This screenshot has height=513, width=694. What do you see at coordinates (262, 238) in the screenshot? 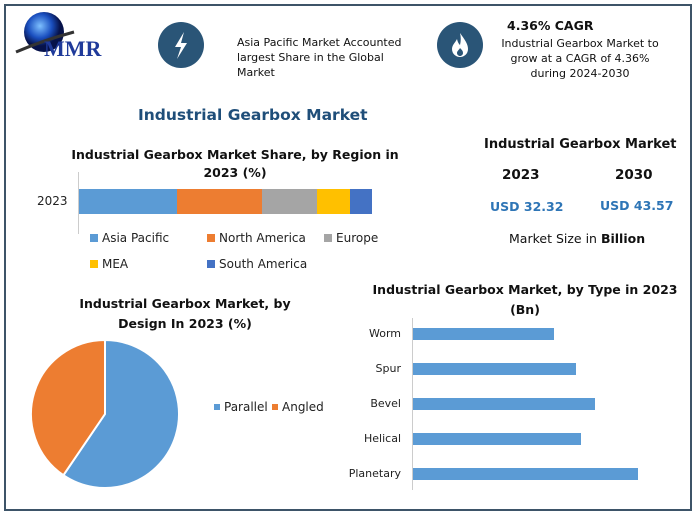
I see `legend-label: North America` at bounding box center [262, 238].